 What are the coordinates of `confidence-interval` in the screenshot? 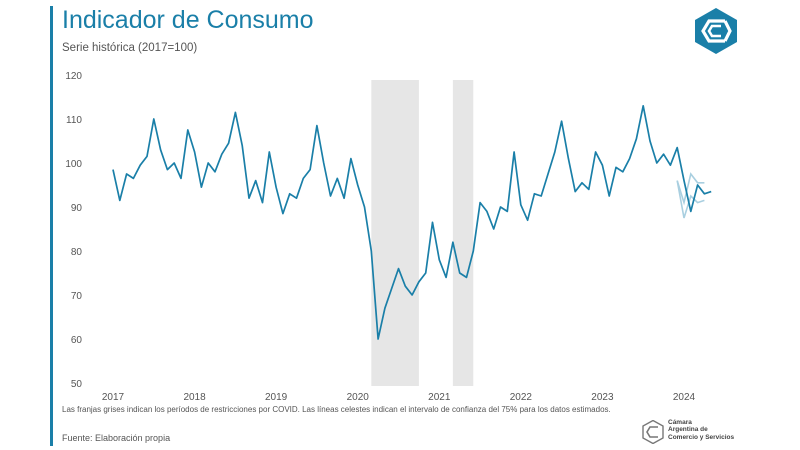 It's located at (690, 195).